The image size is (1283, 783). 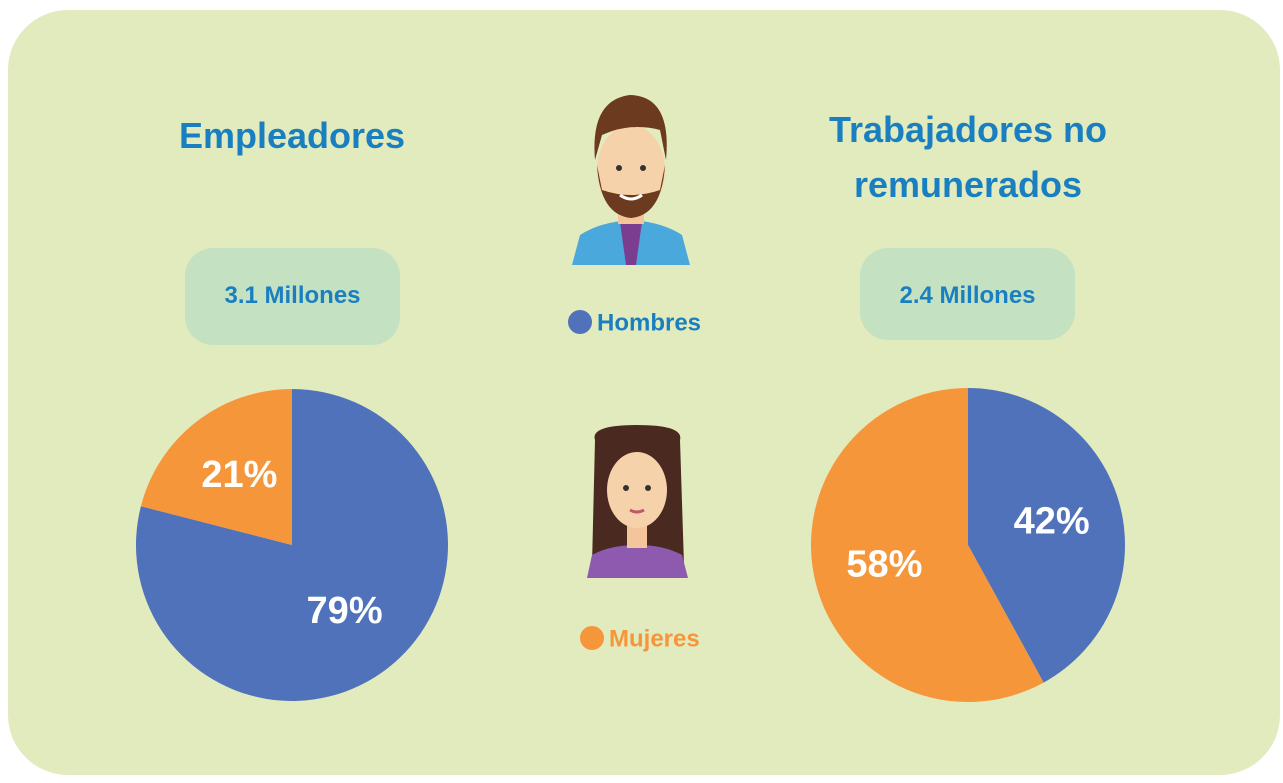 What do you see at coordinates (968, 157) in the screenshot?
I see `chart-title: Trabajadores no remunerados` at bounding box center [968, 157].